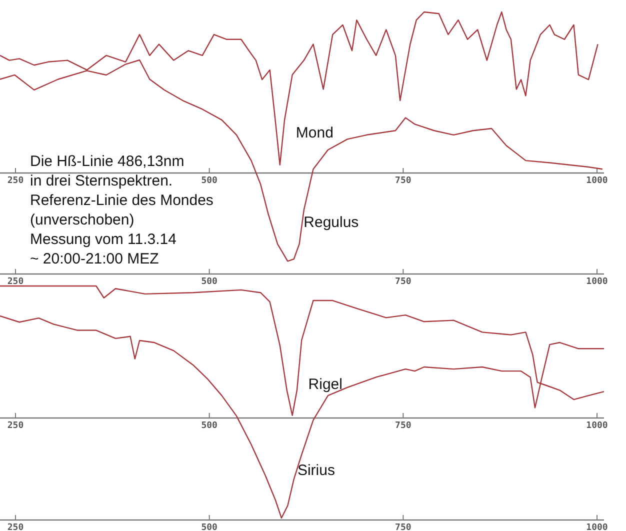 This screenshot has width=626, height=531. Describe the element at coordinates (103, 239) in the screenshot. I see `annotation: Messung vom 11.3.14` at that location.